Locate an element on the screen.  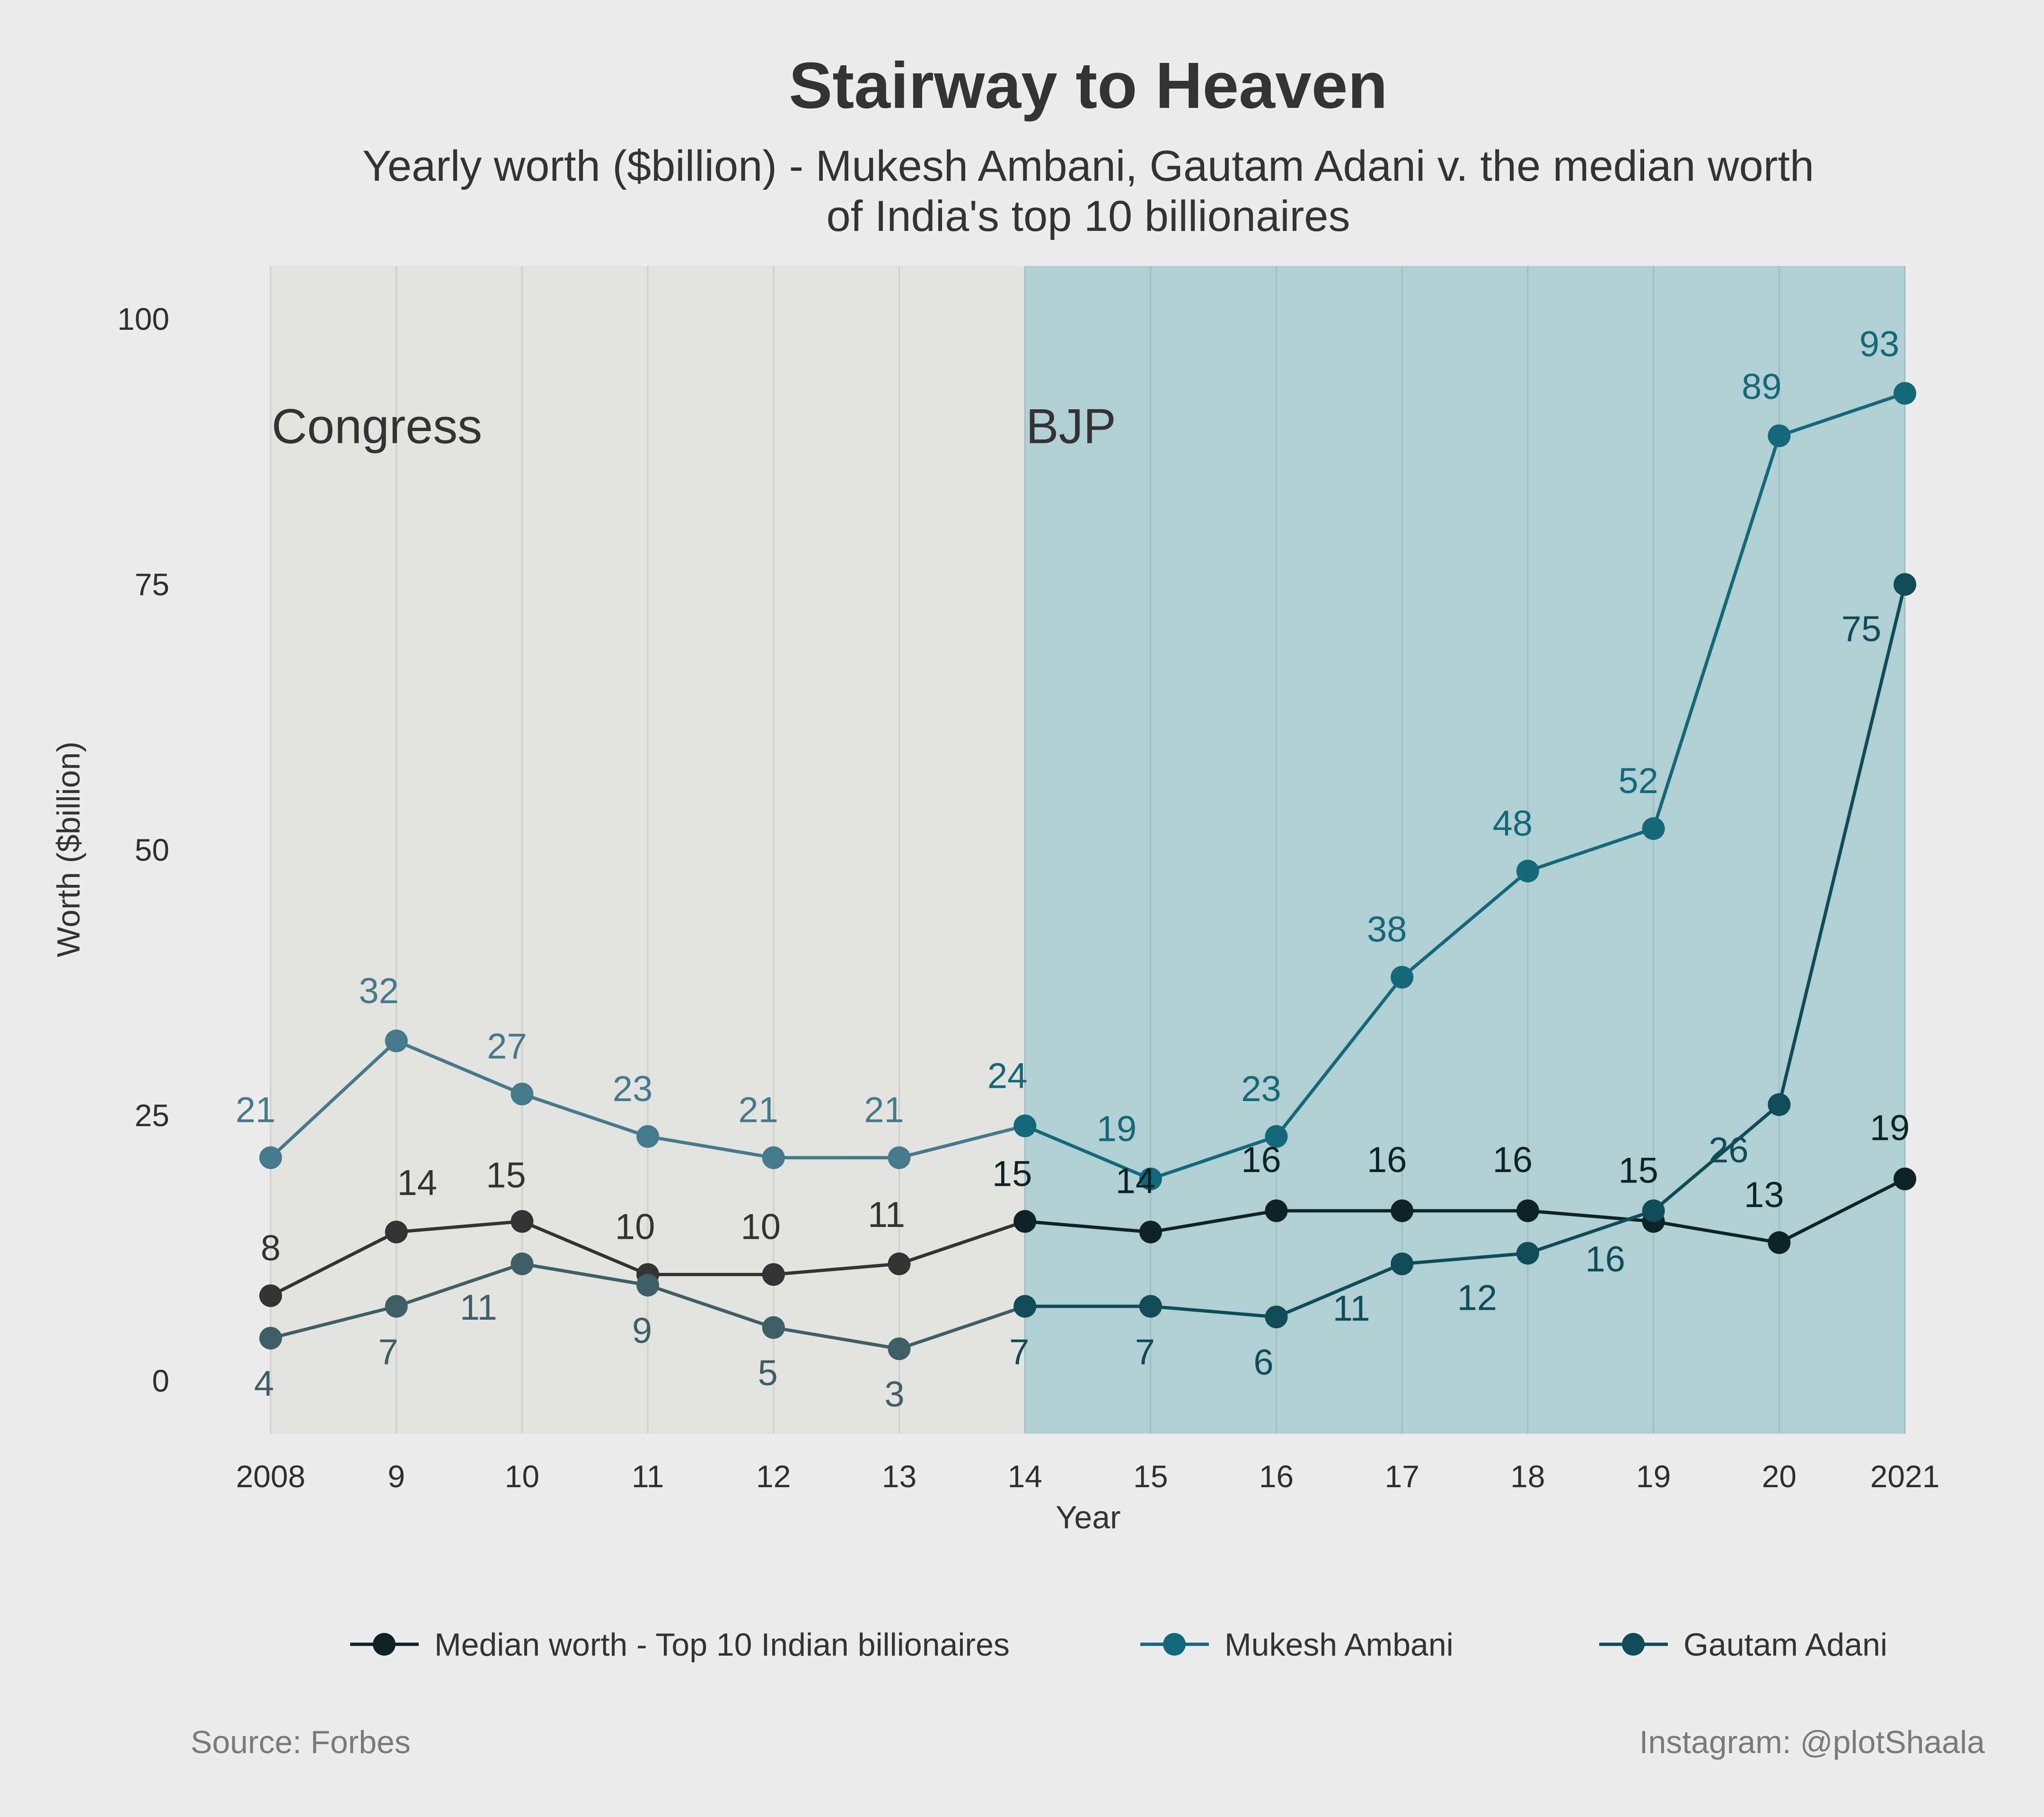
y-axis-label: Worth ($billion) is located at coordinates (69, 849).